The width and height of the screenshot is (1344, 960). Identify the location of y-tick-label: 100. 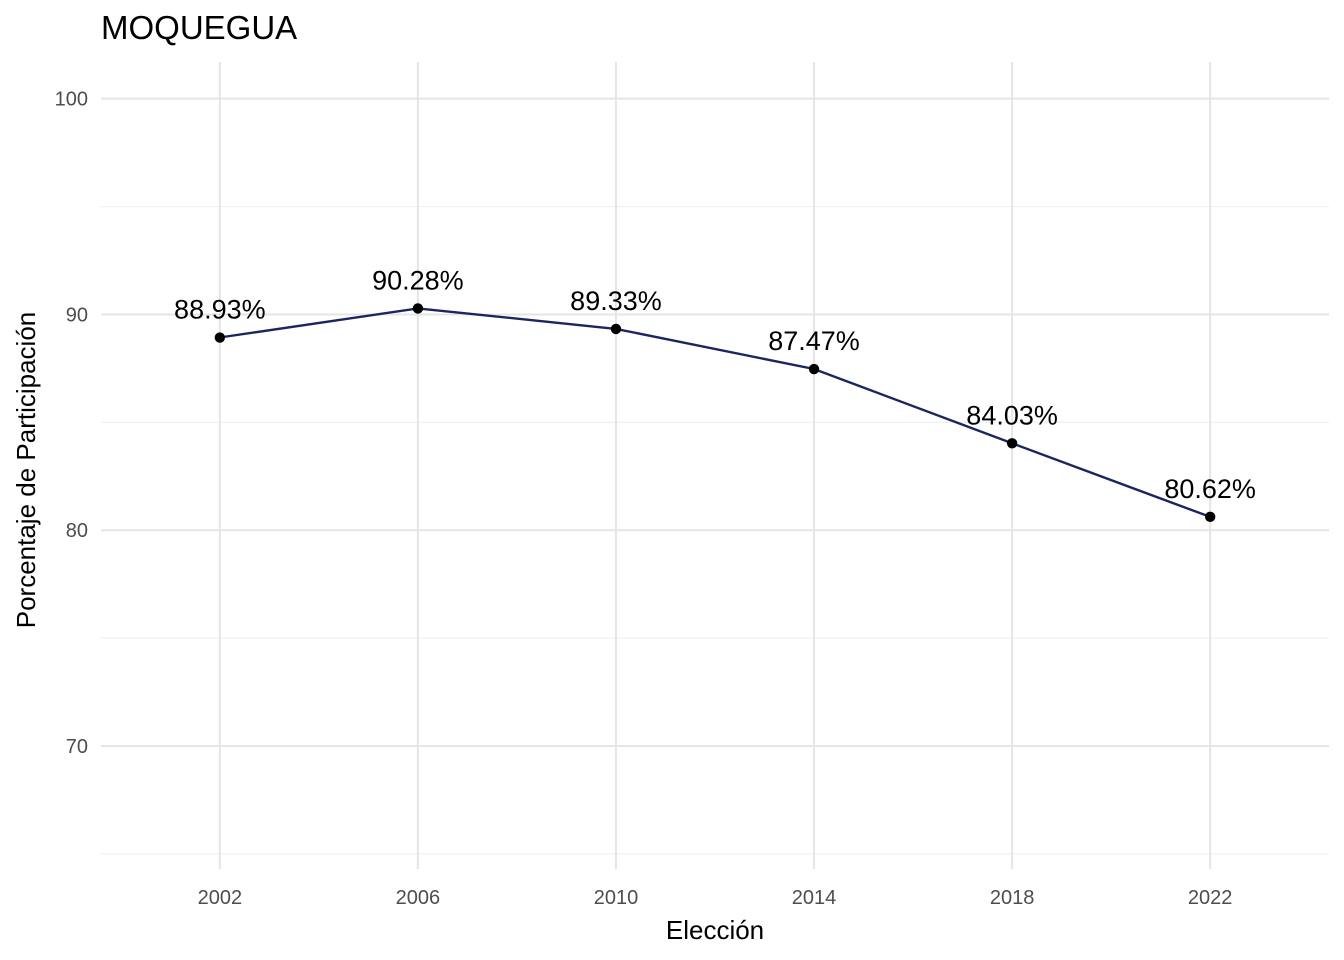
(71, 100).